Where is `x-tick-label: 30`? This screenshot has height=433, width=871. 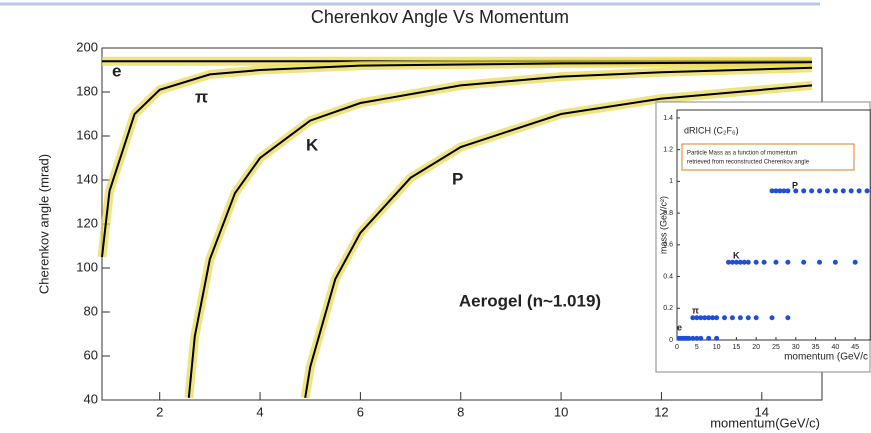
x-tick-label: 30 is located at coordinates (796, 347).